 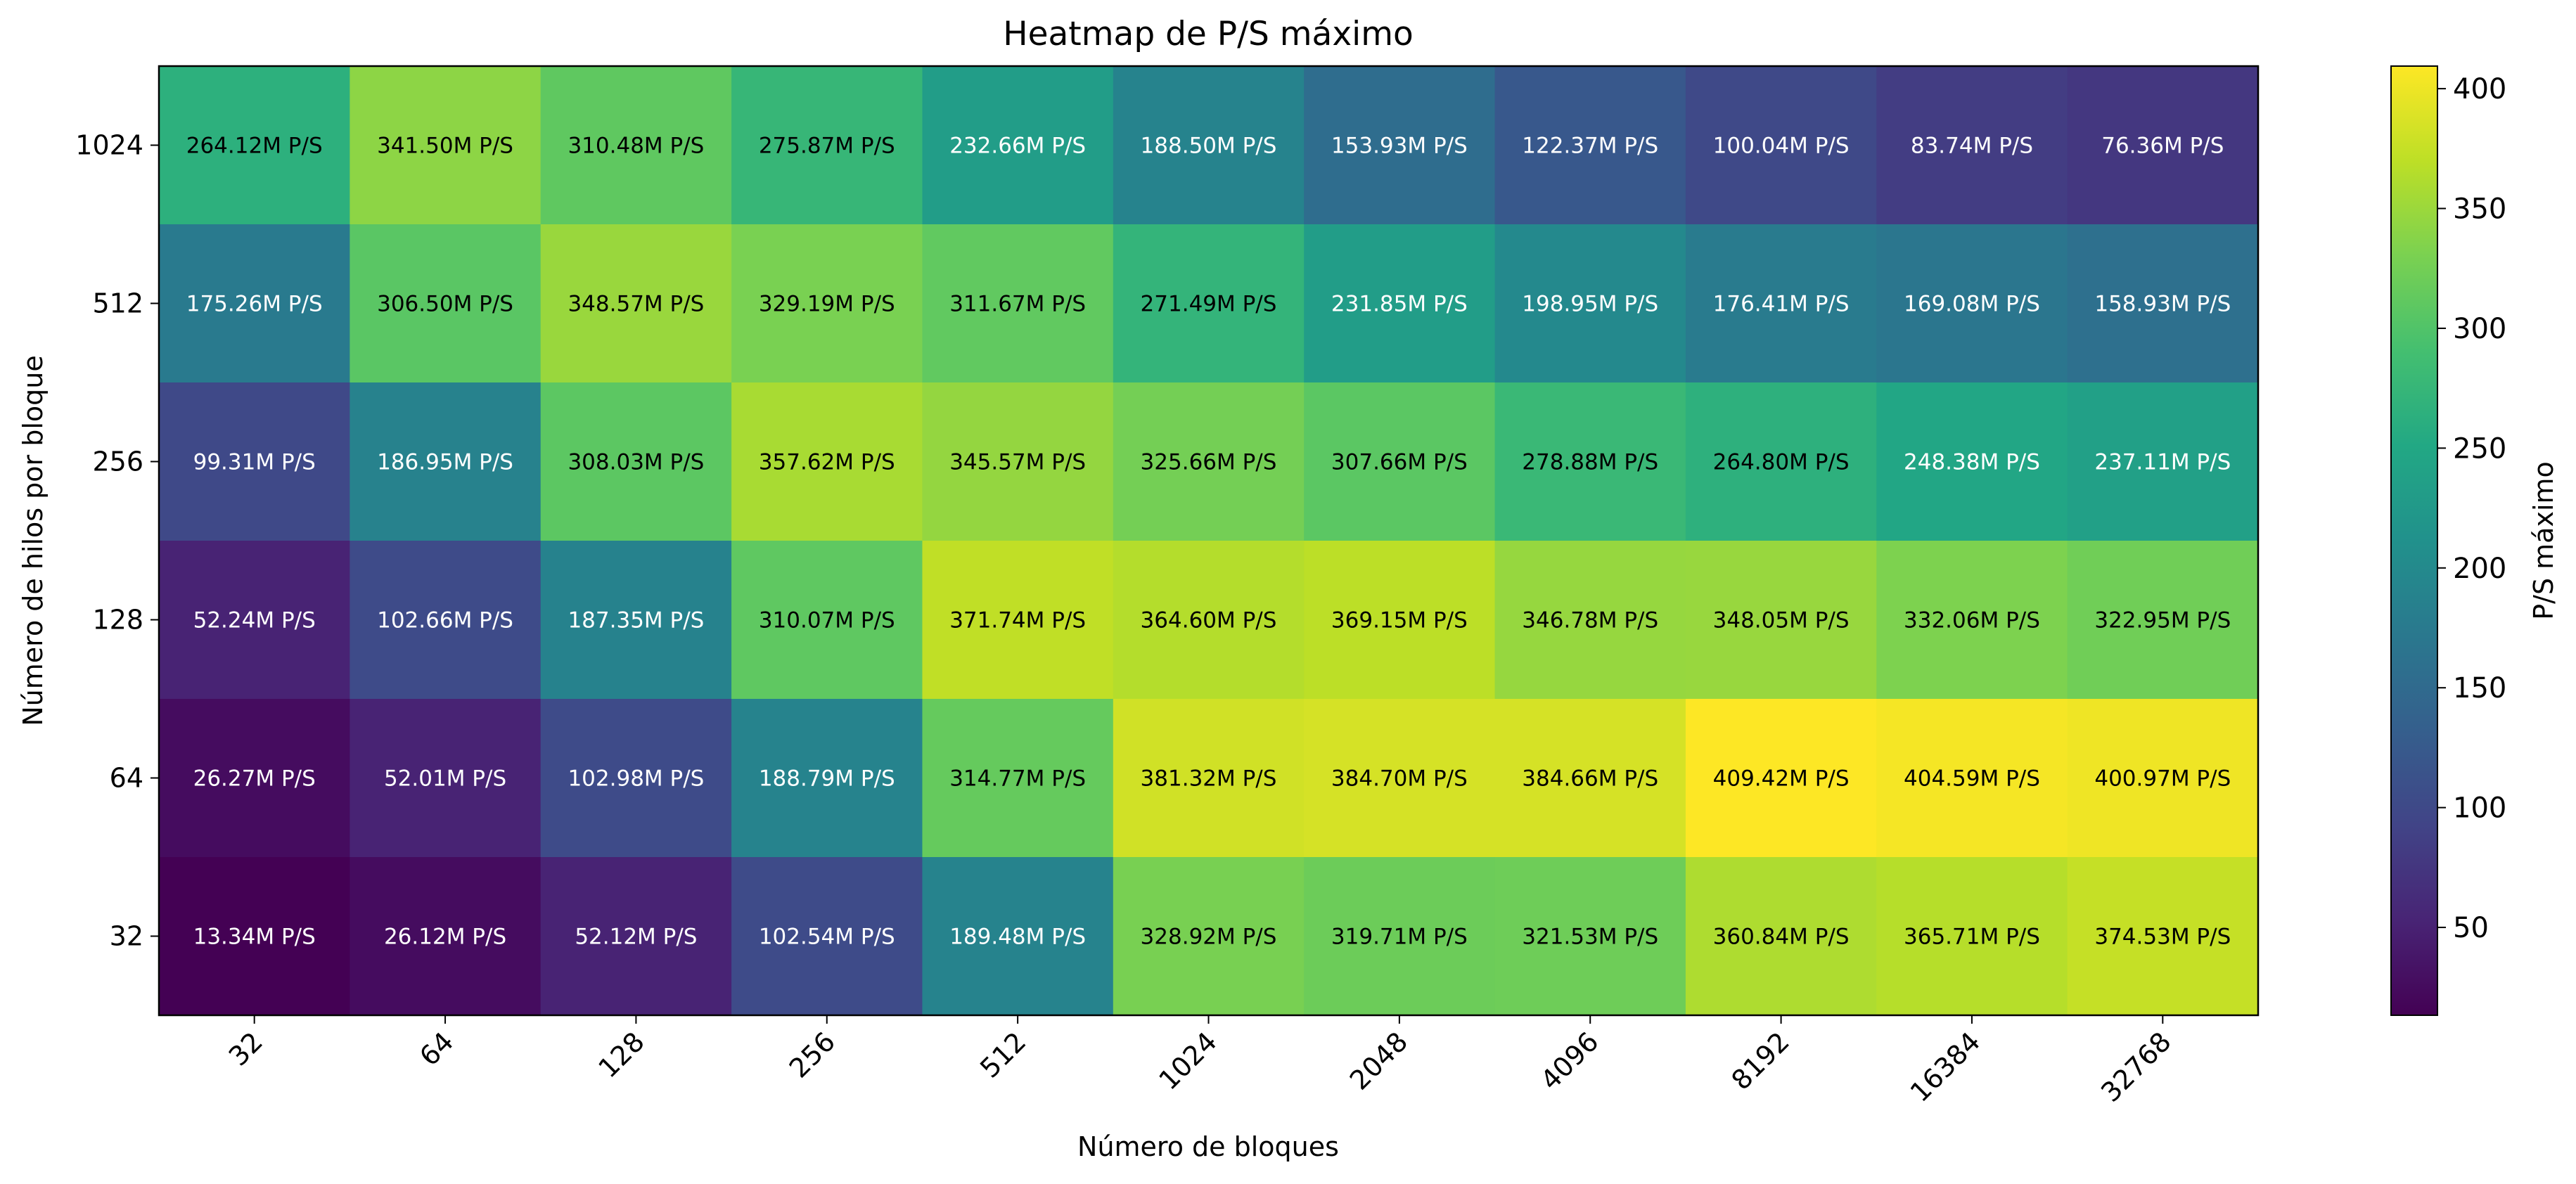 I want to click on heatmap-cell-label: 187.35M P/S, so click(x=636, y=620).